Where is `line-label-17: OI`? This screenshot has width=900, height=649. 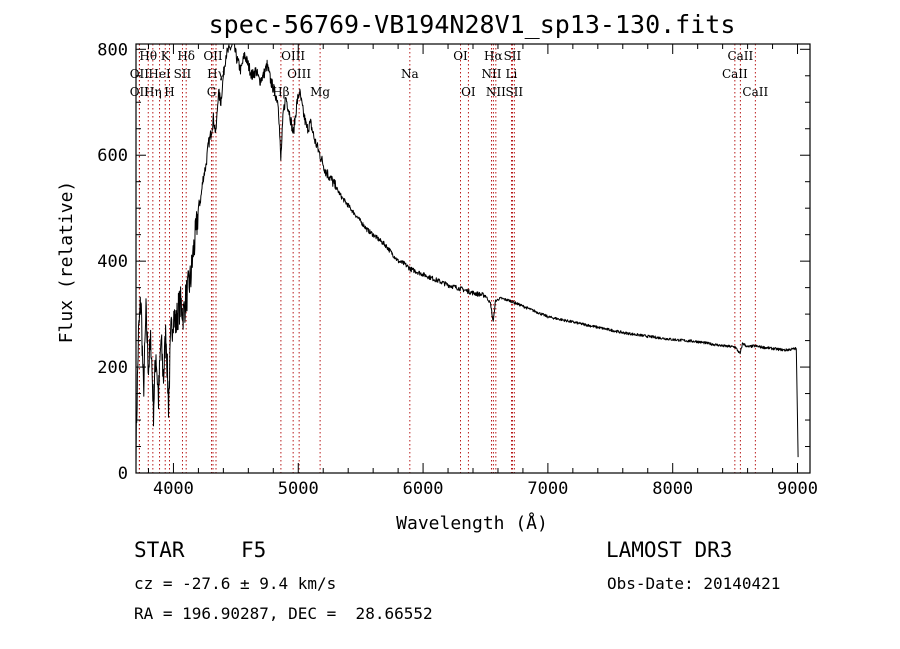 line-label-17: OI is located at coordinates (460, 56).